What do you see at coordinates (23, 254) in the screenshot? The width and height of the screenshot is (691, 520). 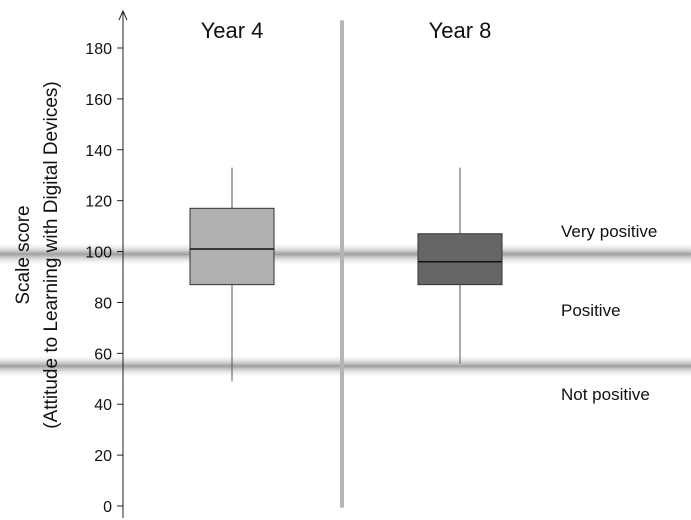 I see `y-axis-title-line1: Scale score` at bounding box center [23, 254].